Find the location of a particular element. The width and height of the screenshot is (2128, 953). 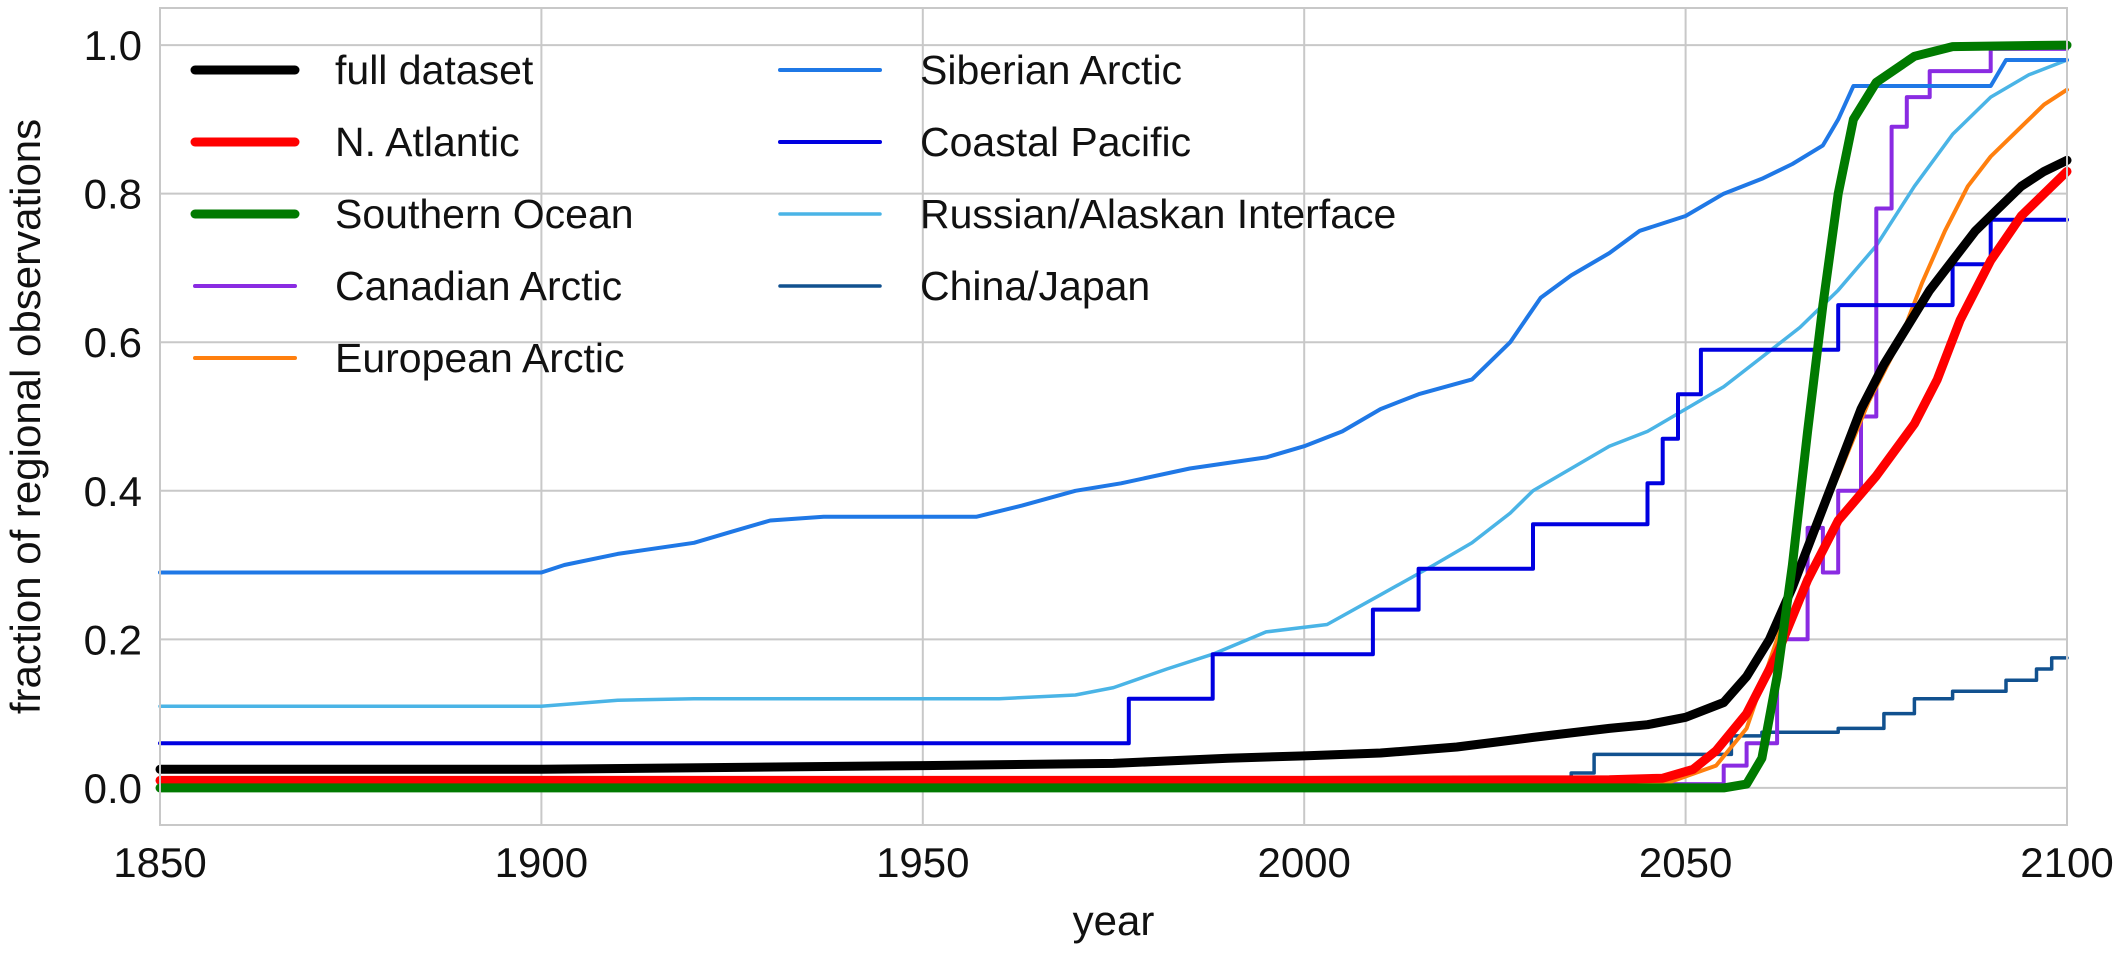

x-axis-ticks: 1850 1900 1950 2000 2050 2100 is located at coordinates (1113, 862).